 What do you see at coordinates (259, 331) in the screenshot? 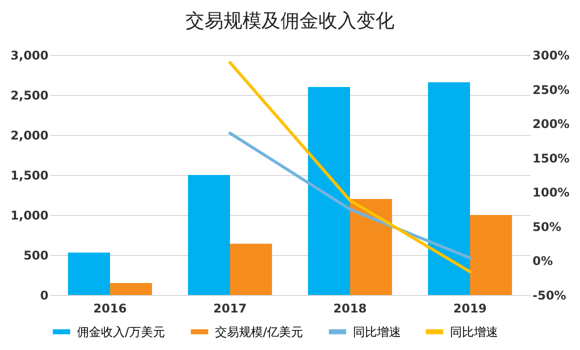
I see `legend-label: 交易规模/亿美元` at bounding box center [259, 331].